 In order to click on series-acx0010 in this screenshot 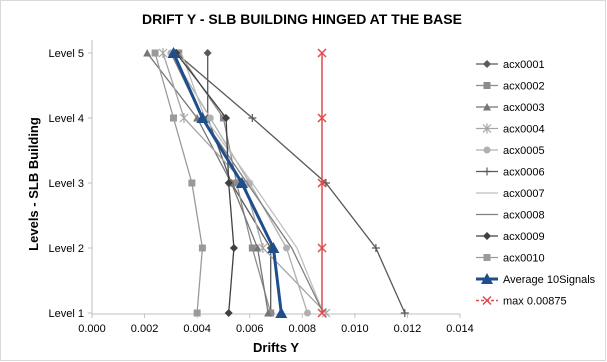, I will do `click(178, 183)`.